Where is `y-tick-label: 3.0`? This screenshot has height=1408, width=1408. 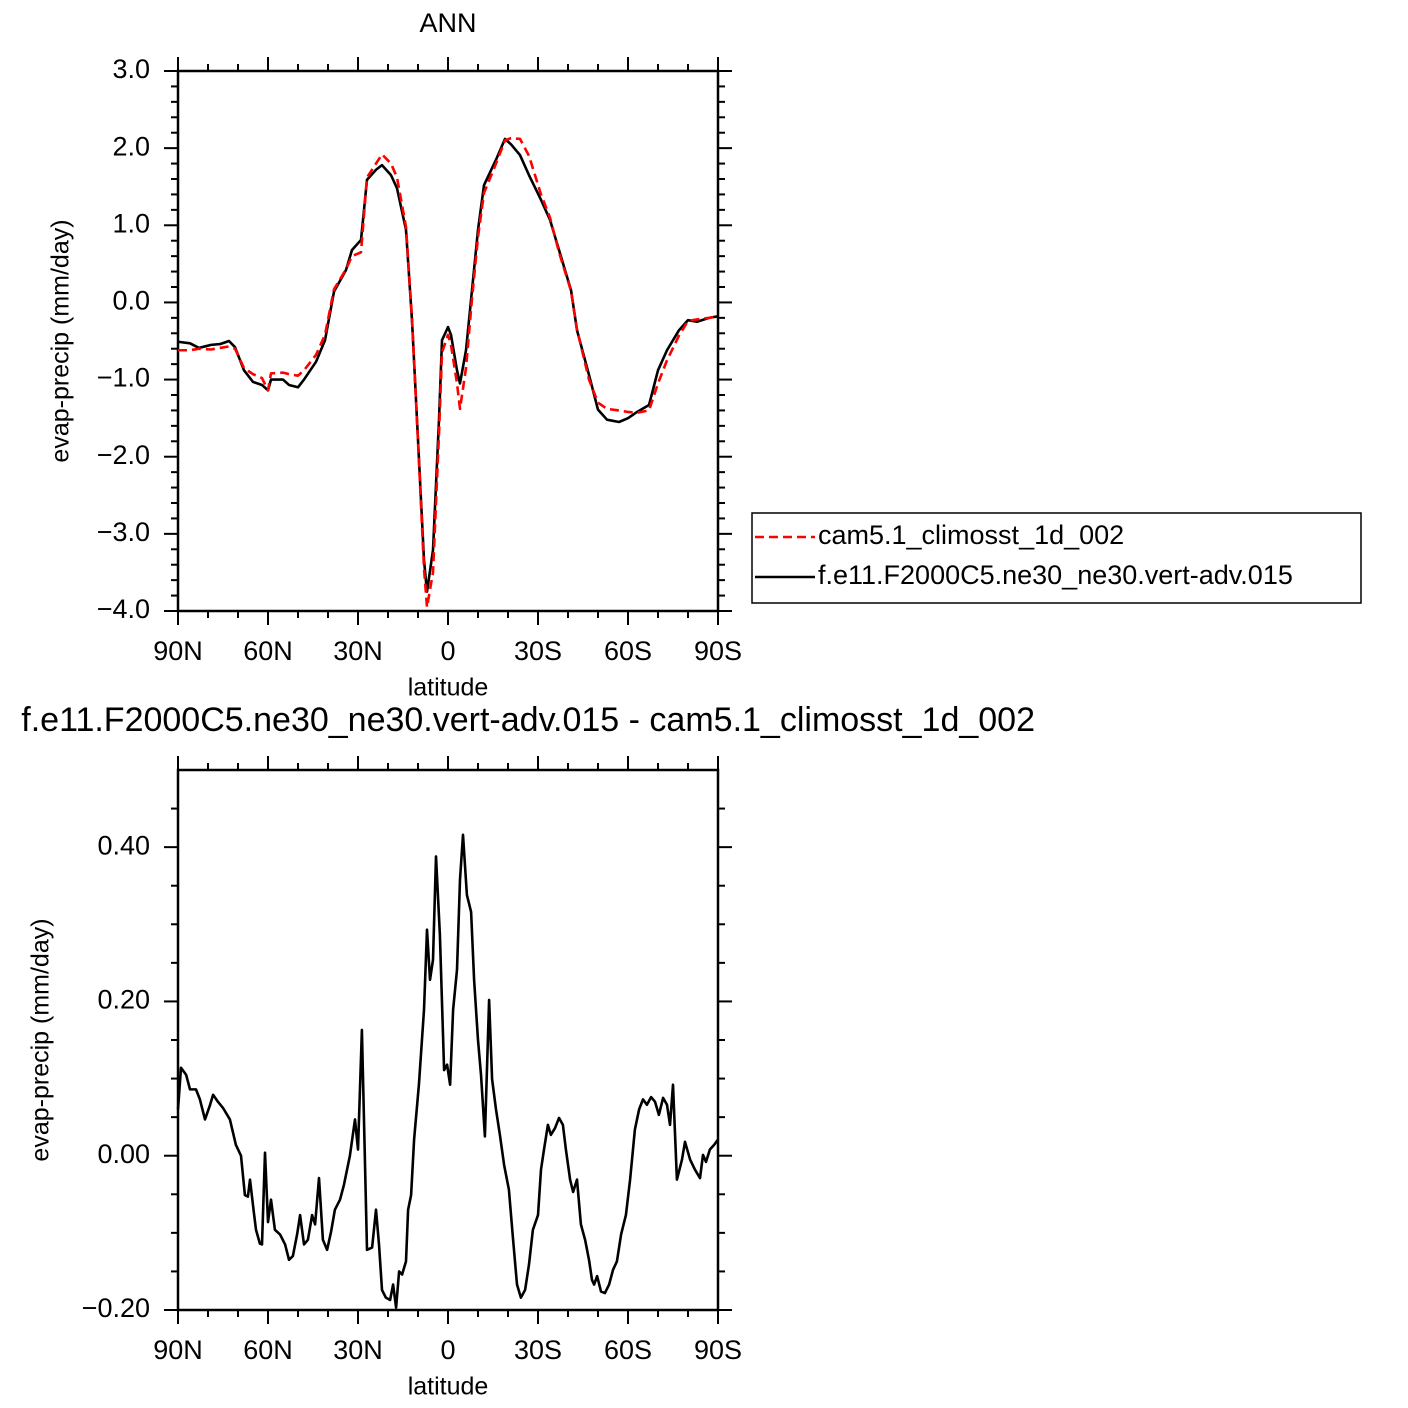 y-tick-label: 3.0 is located at coordinates (131, 69).